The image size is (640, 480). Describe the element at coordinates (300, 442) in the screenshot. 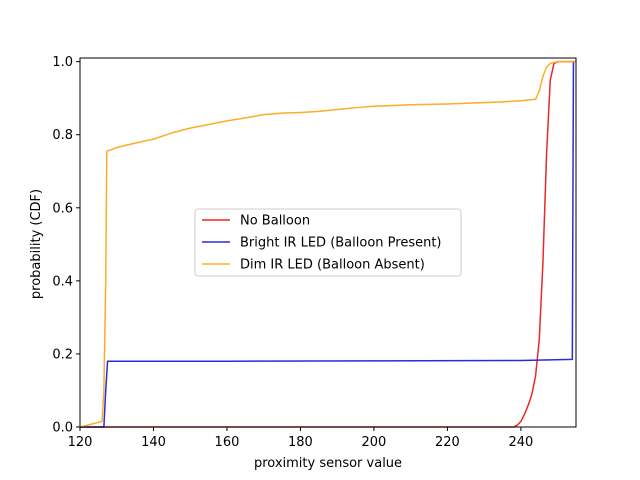

I see `x-tick-label: 180` at that location.